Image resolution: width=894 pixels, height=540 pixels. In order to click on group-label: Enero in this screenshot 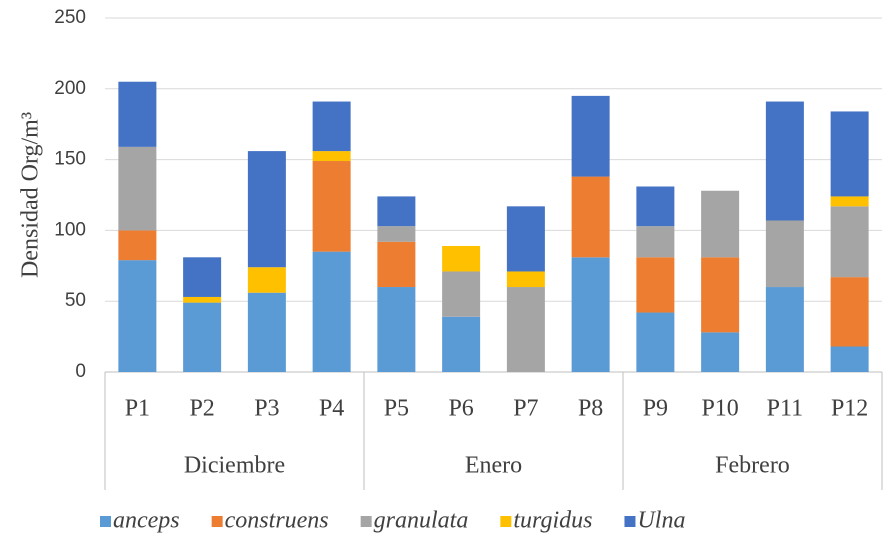, I will do `click(493, 466)`.